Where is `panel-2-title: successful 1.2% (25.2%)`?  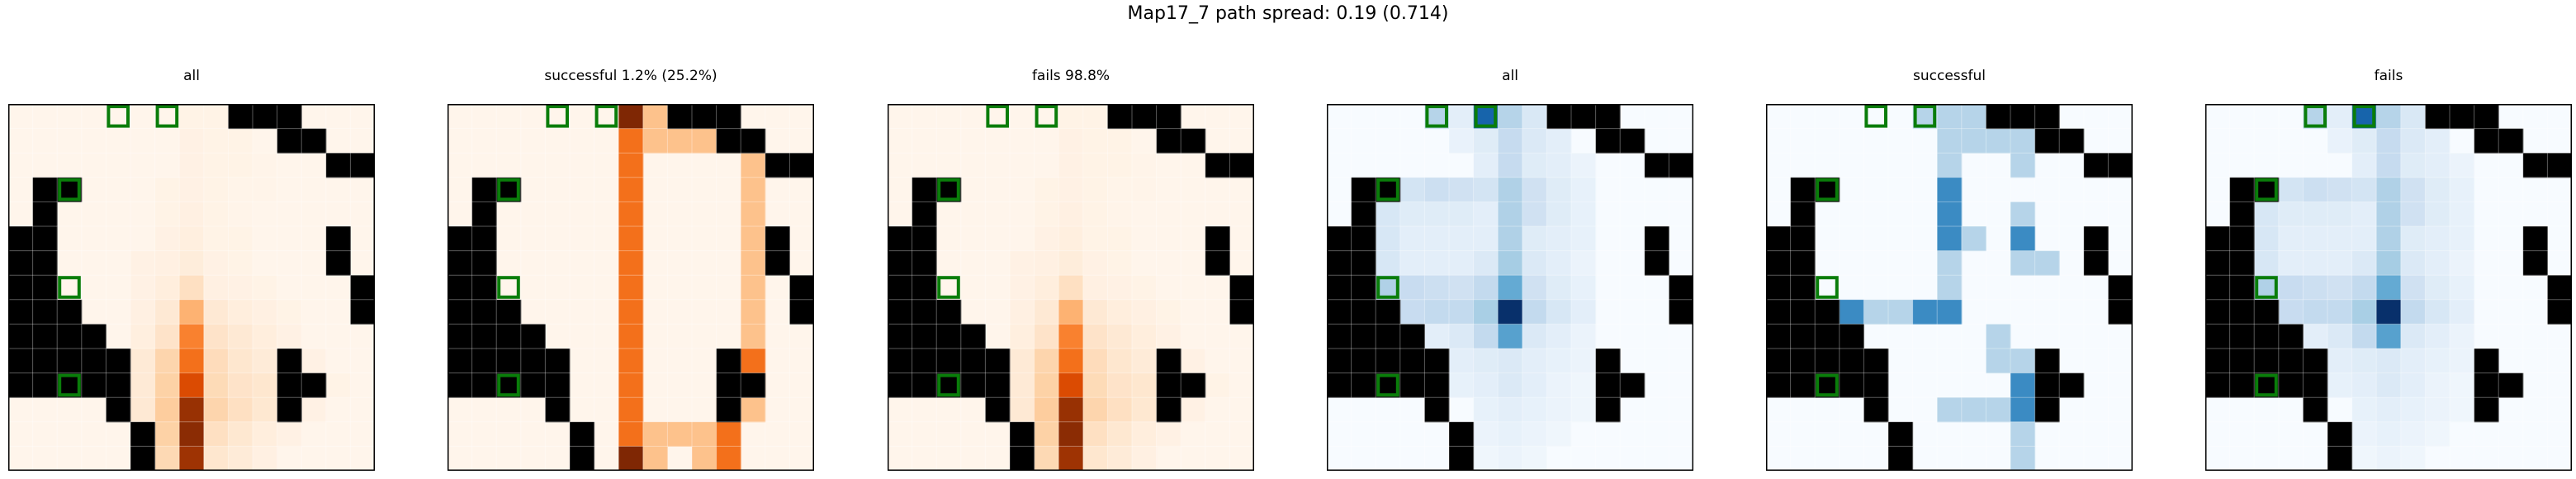
panel-2-title: successful 1.2% (25.2%) is located at coordinates (630, 76).